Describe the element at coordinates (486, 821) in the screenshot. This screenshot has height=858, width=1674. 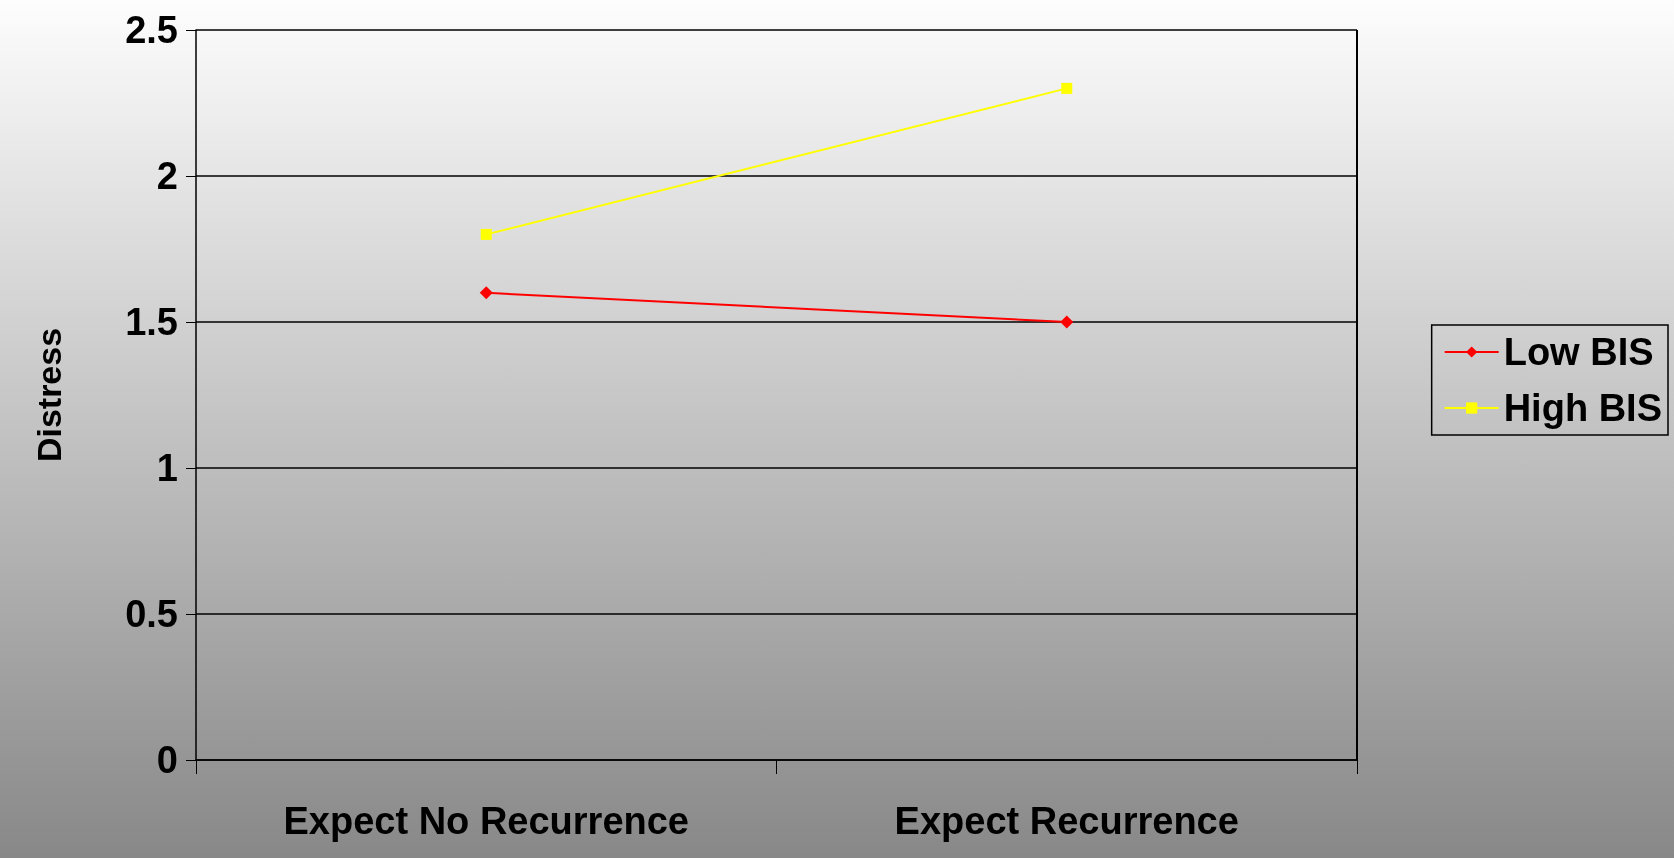
I see `x-tick-label: Expect No Recurrence` at that location.